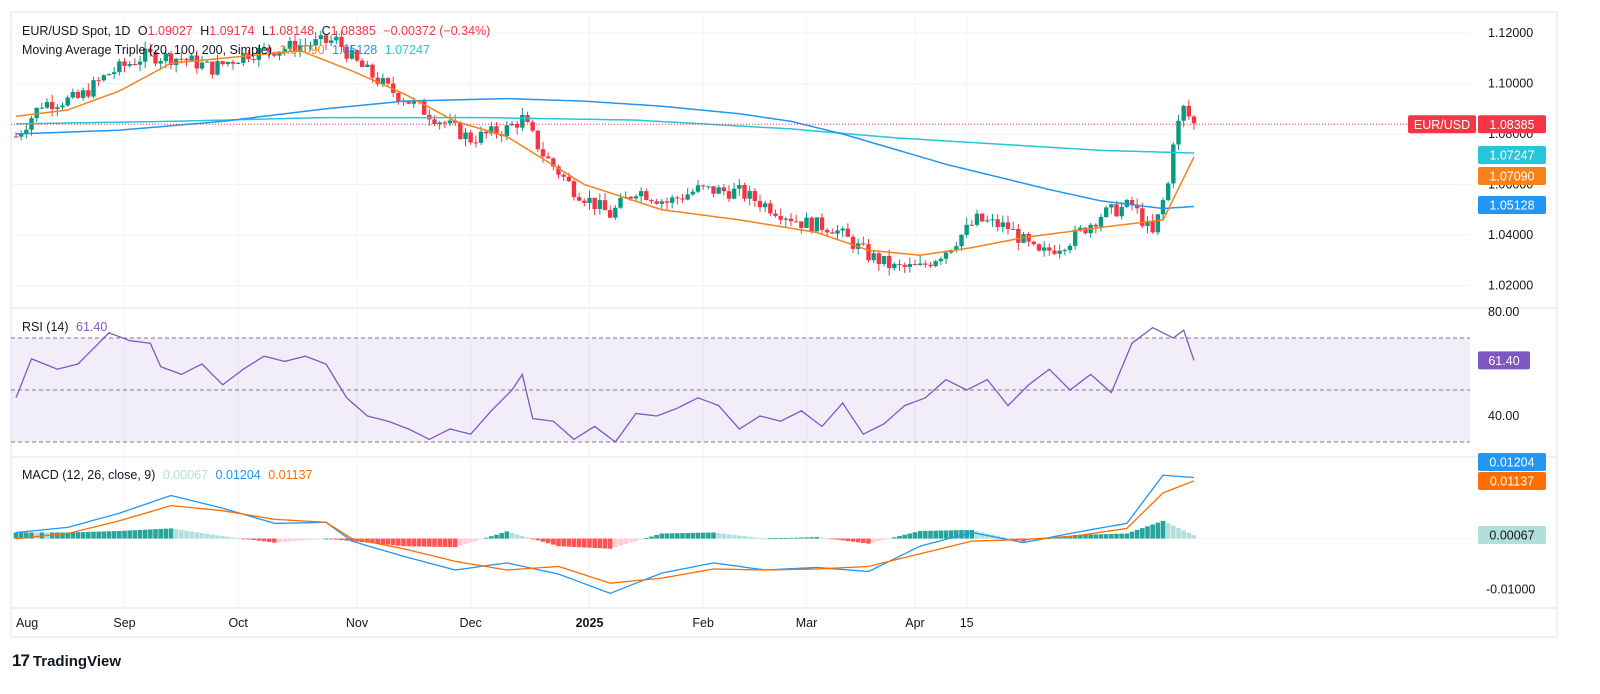 The width and height of the screenshot is (1600, 694). Describe the element at coordinates (1511, 177) in the screenshot. I see `ma20-axis-label: 1.07090` at that location.